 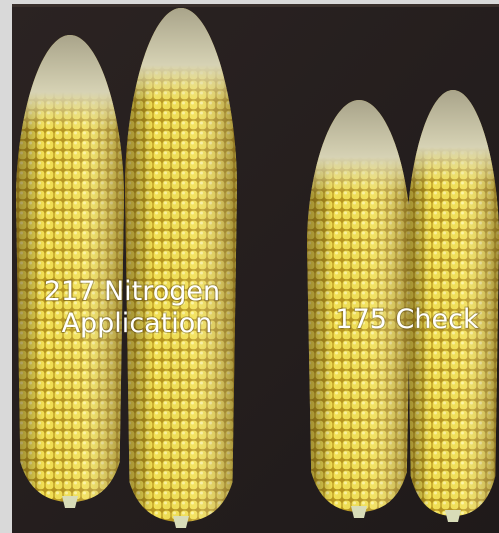 I want to click on corn-ear, so click(x=453, y=303).